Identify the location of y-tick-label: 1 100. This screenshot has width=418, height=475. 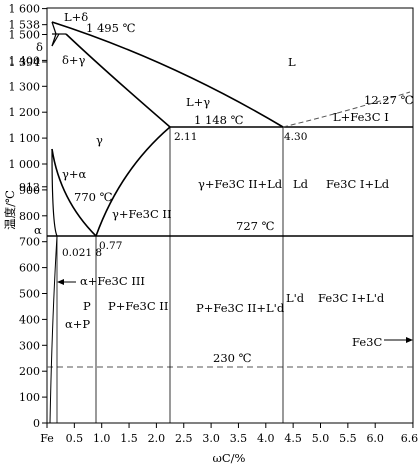
(25, 138).